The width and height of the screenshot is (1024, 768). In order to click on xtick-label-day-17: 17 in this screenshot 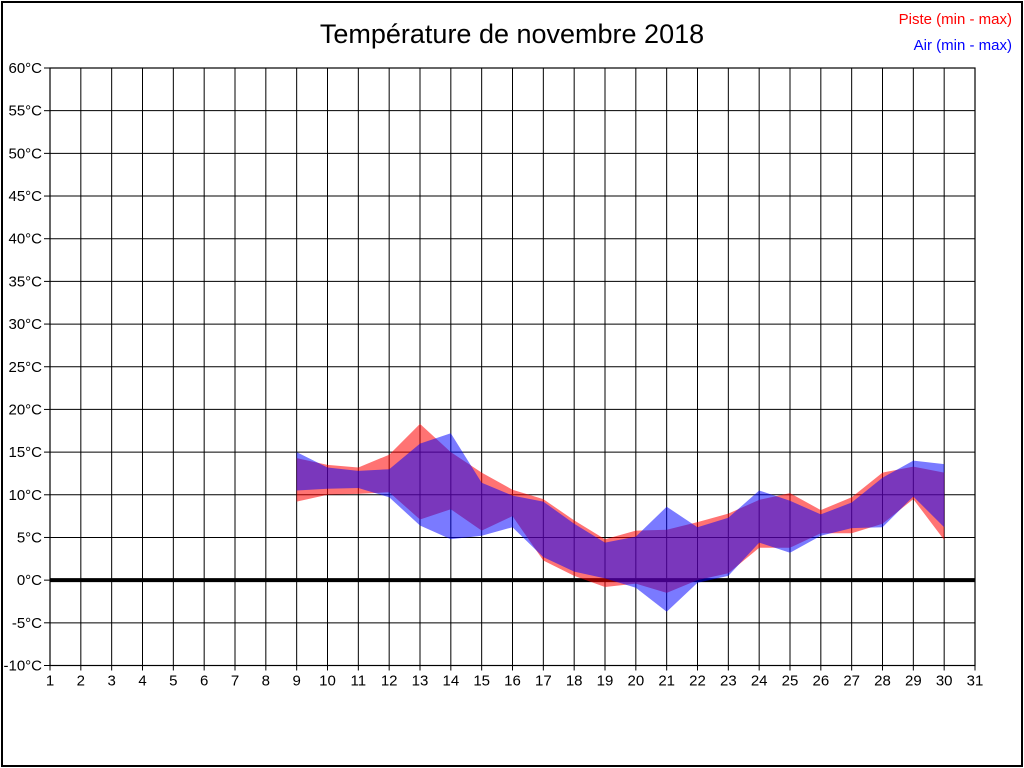, I will do `click(543, 681)`.